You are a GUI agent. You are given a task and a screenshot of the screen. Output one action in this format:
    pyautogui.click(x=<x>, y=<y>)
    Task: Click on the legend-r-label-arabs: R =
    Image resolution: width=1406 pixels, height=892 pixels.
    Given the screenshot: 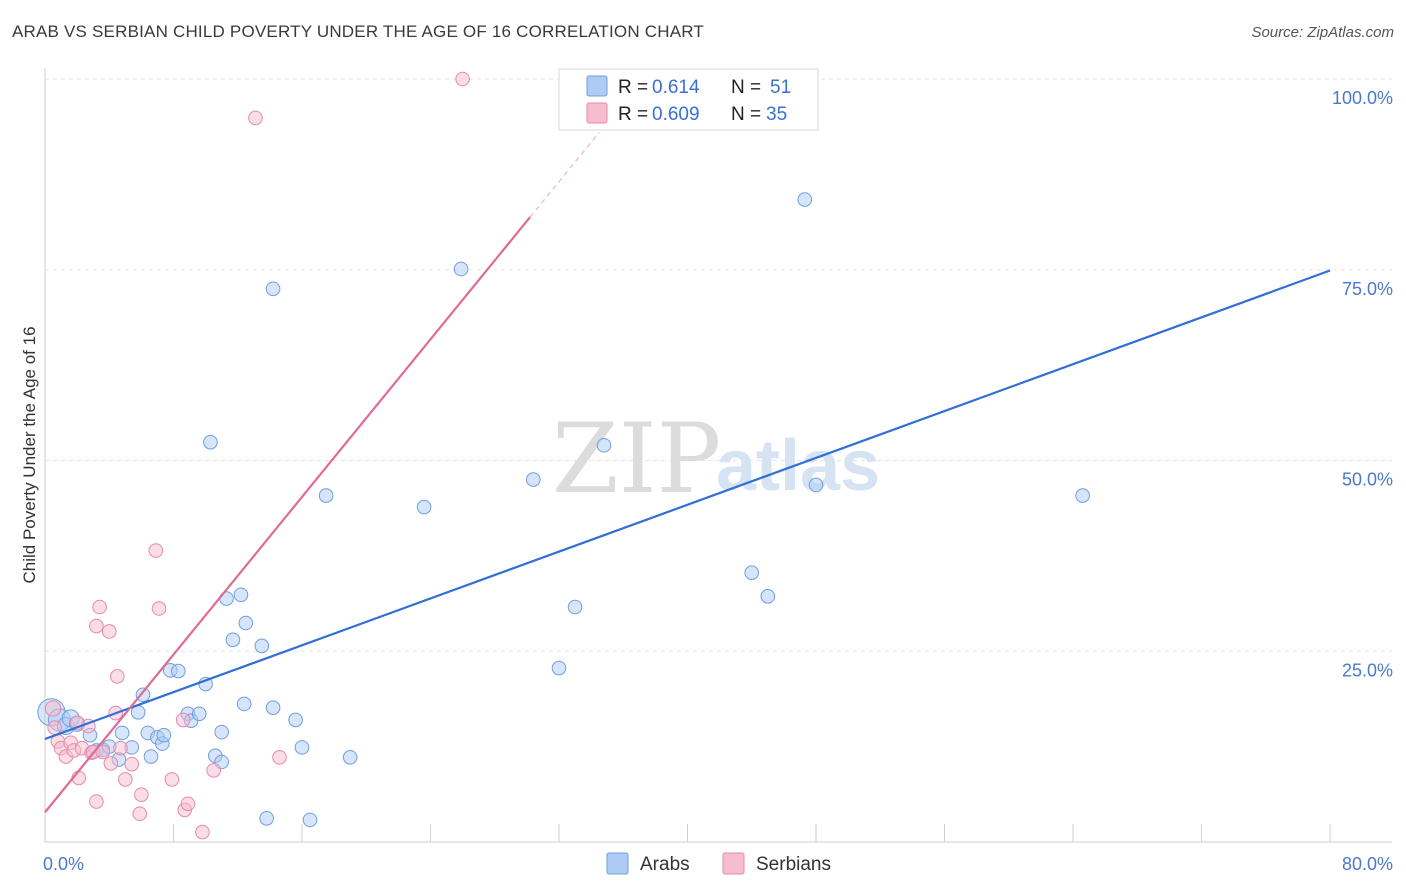 What is the action you would take?
    pyautogui.click(x=633, y=87)
    